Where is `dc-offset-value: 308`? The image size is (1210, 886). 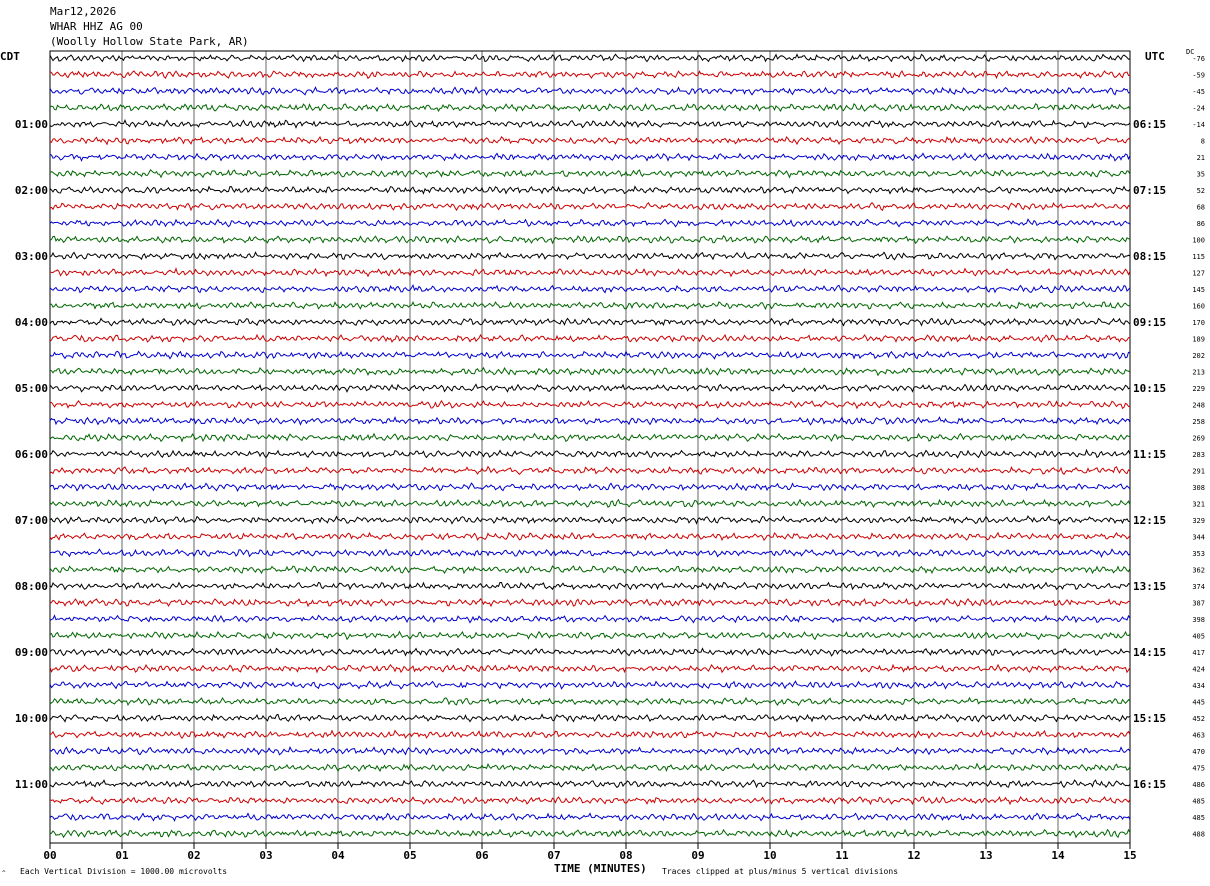 dc-offset-value: 308 is located at coordinates (1198, 488).